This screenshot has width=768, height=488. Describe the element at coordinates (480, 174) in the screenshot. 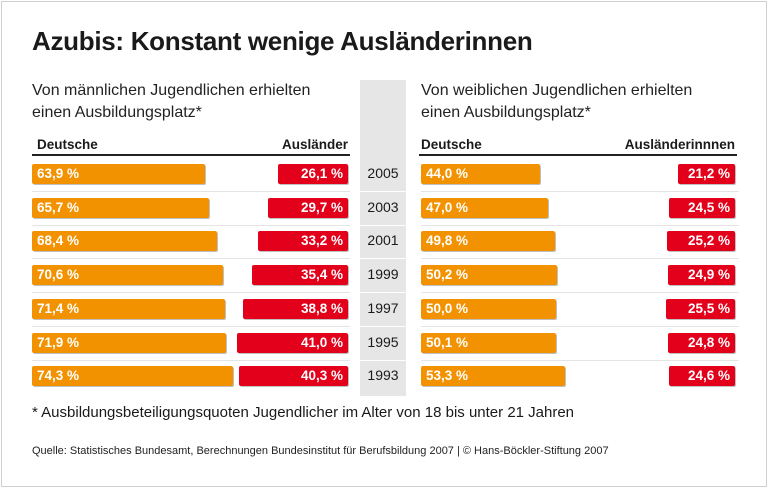

I see `bar-deutsche: 44,0 %` at that location.